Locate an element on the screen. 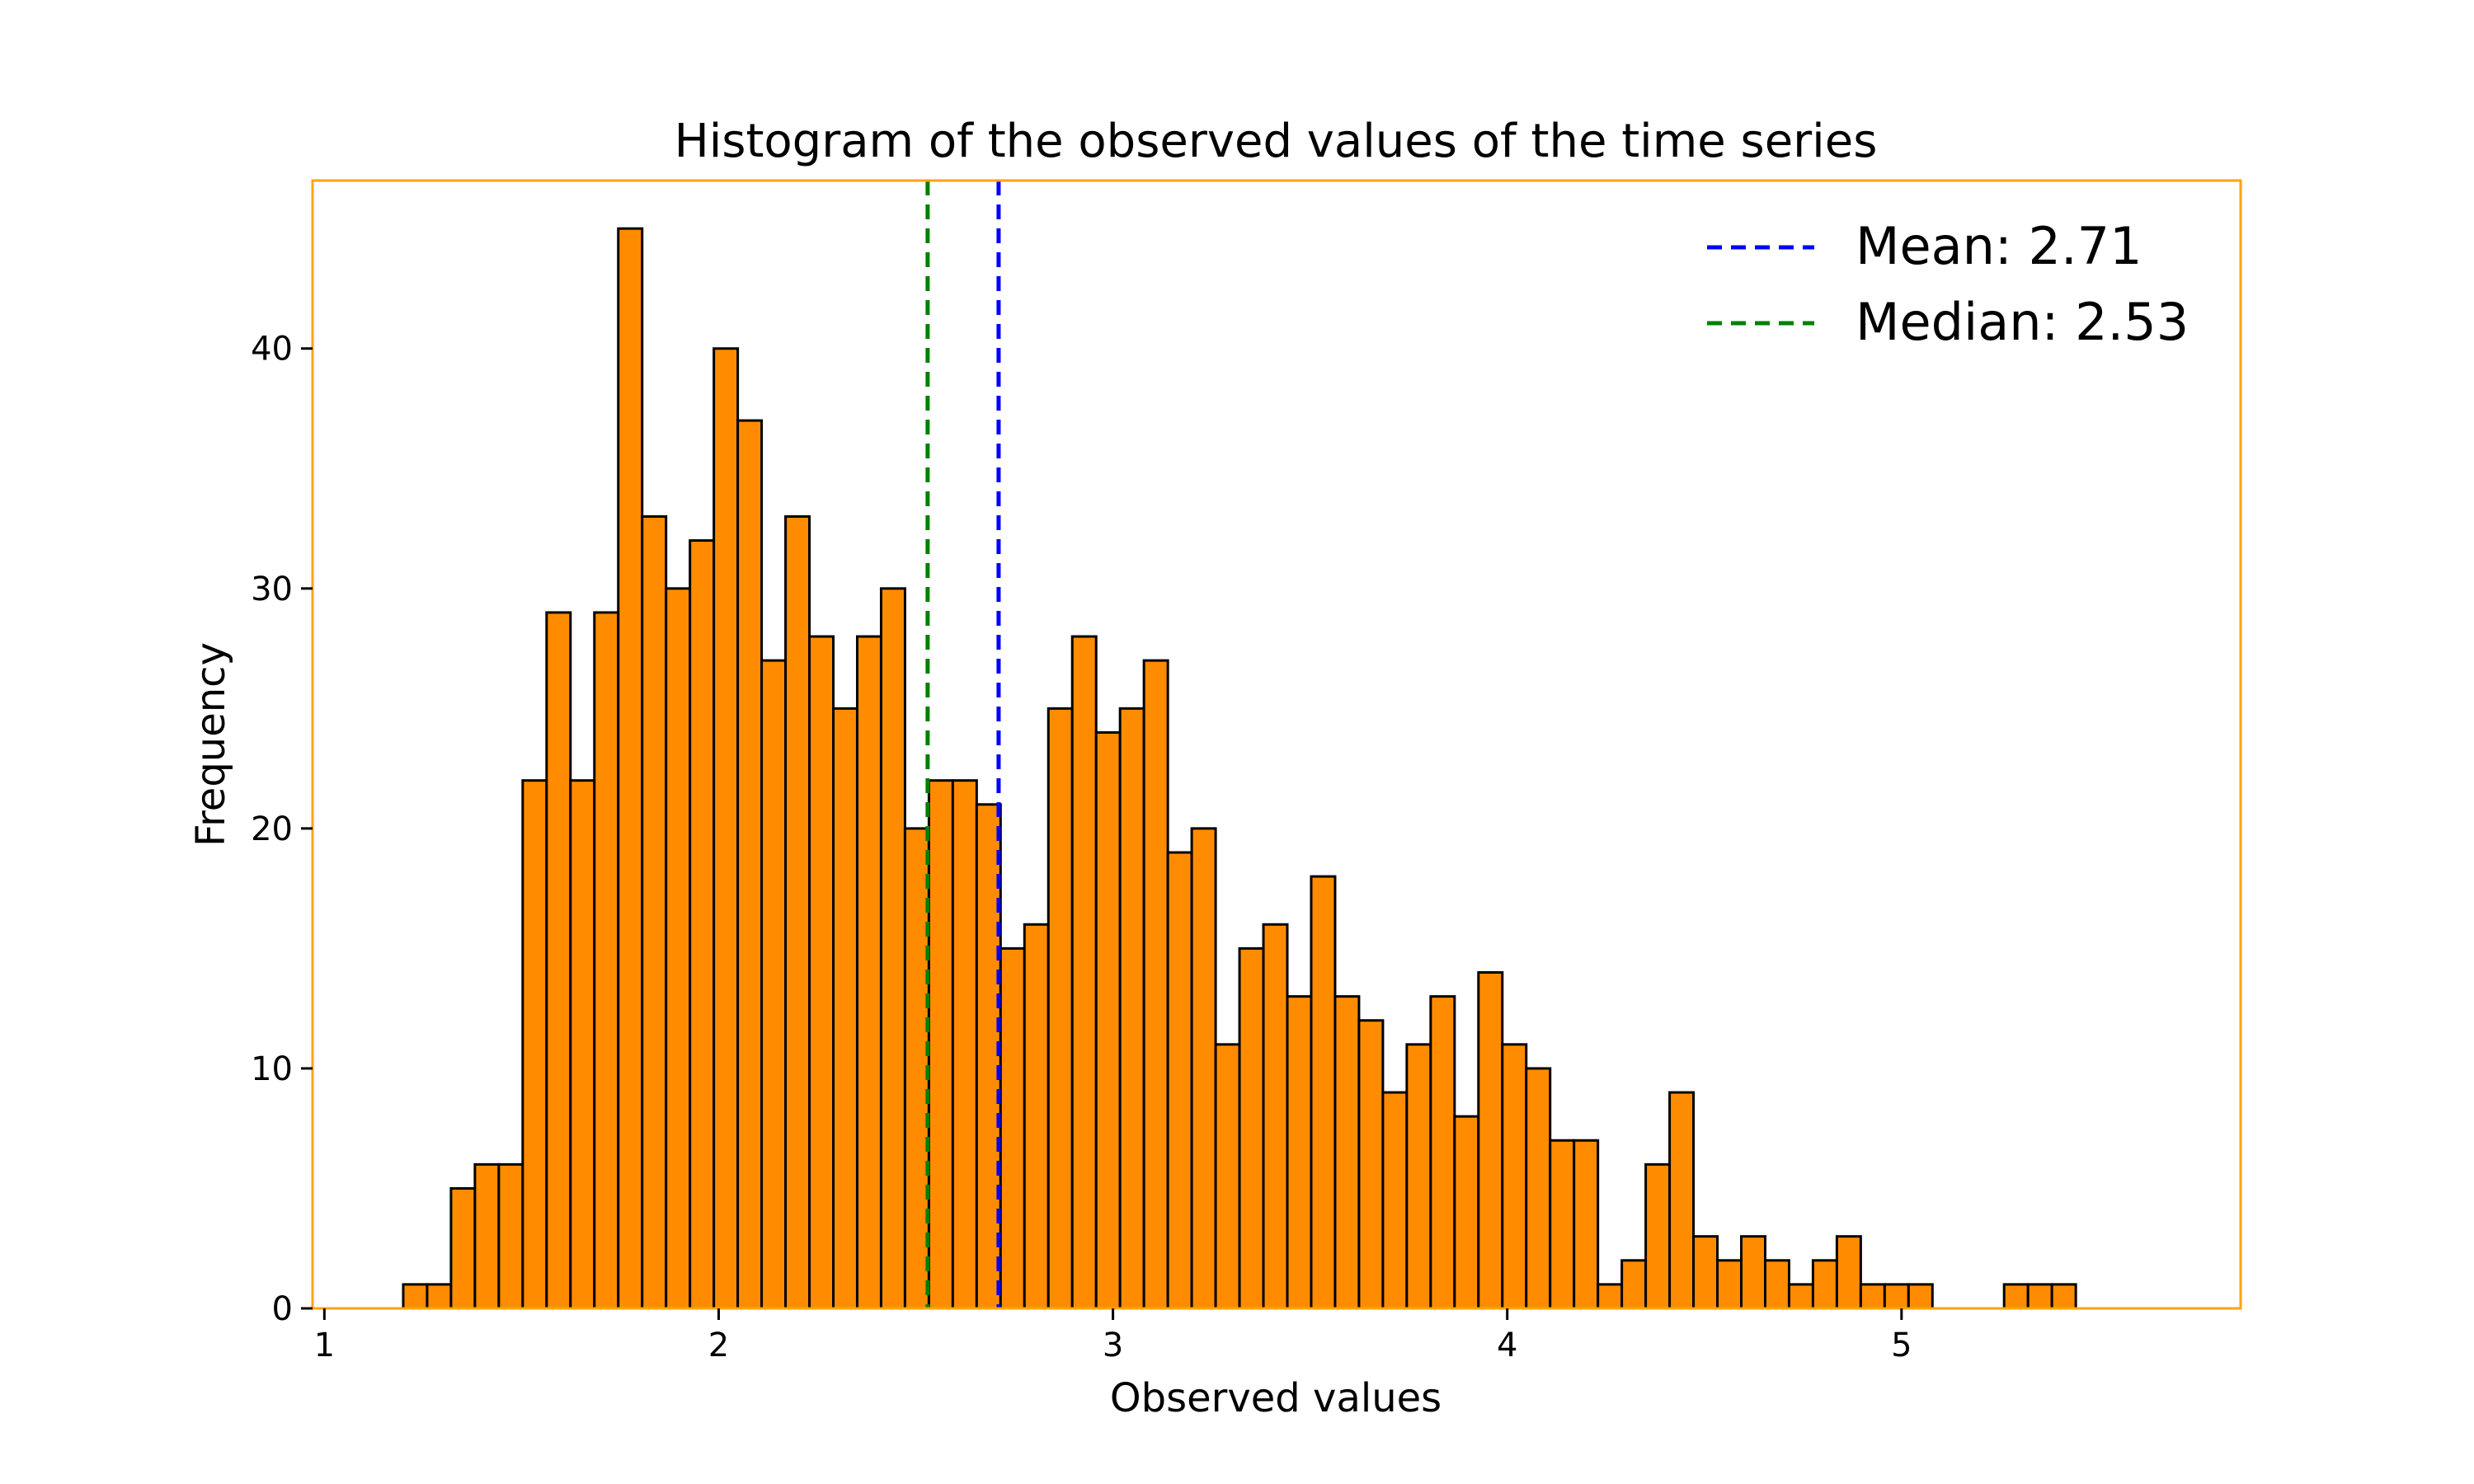  y-tick-label: 10 is located at coordinates (272, 1069).